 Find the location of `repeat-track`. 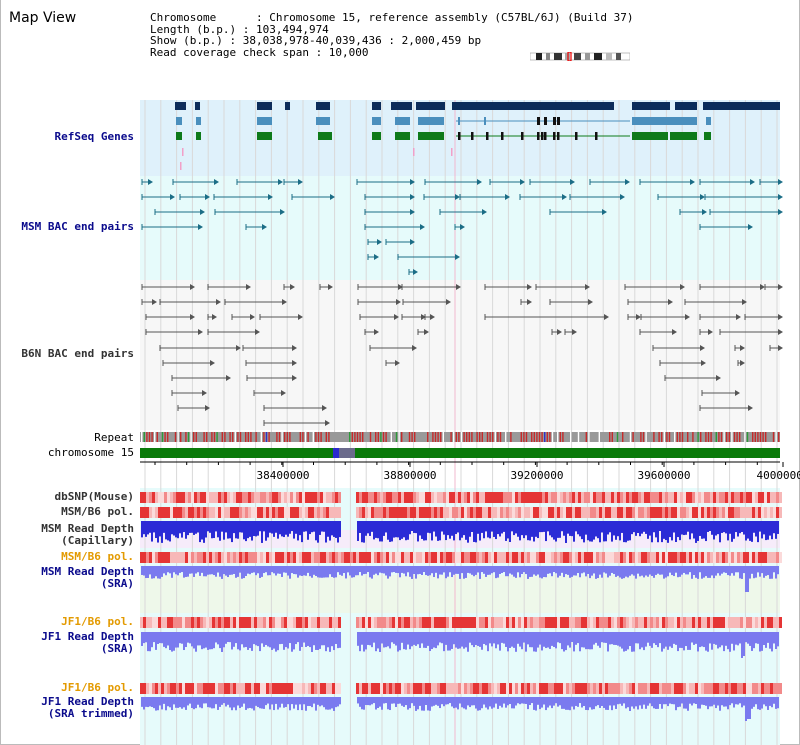

repeat-track is located at coordinates (460, 437).